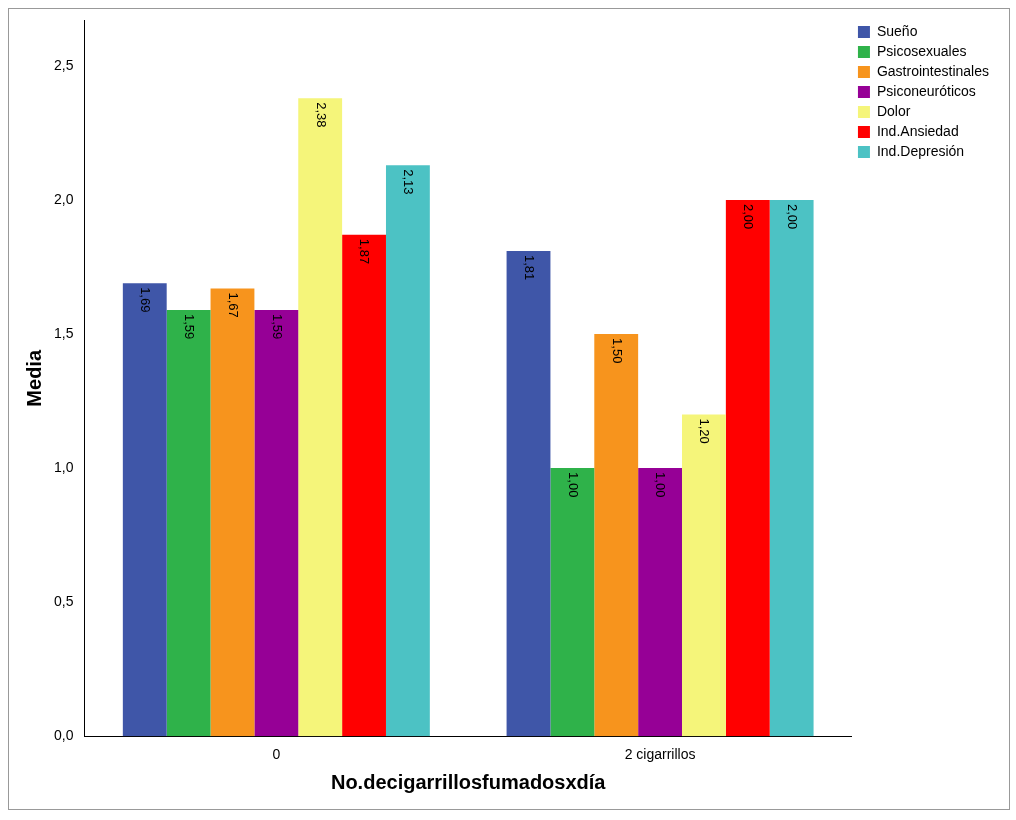 The image size is (1016, 820). I want to click on x-tick-label: 0, so click(276, 754).